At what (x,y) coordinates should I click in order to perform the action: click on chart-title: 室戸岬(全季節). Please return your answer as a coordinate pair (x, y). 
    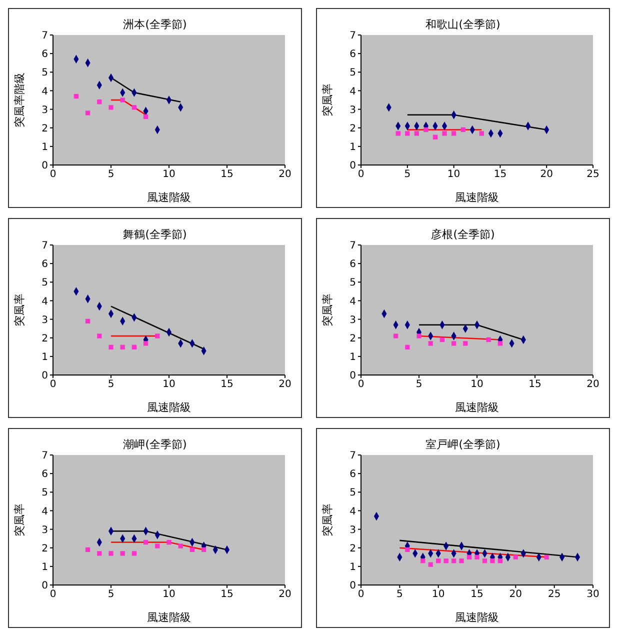
    Looking at the image, I should click on (463, 444).